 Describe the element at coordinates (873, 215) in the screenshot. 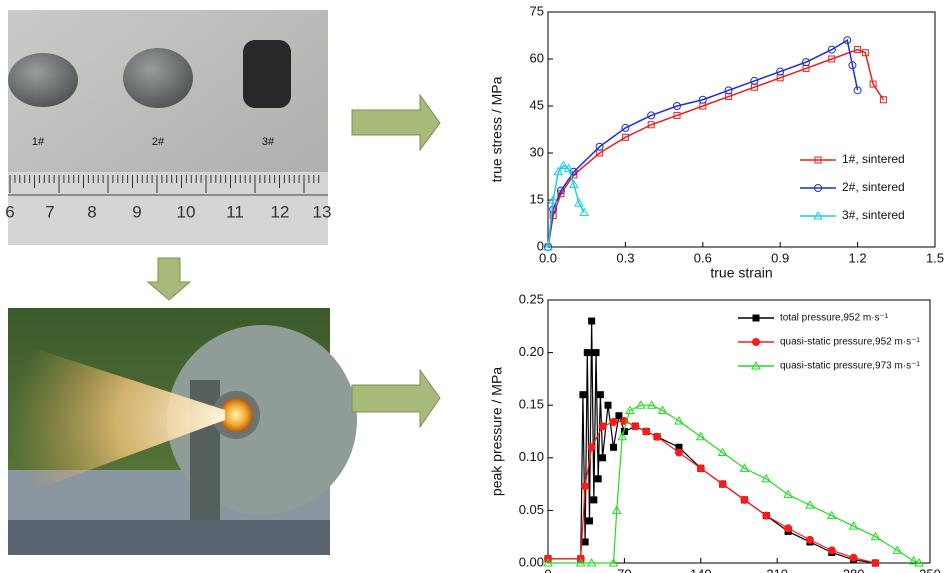

I see `legend-label: 3#, sintered` at that location.